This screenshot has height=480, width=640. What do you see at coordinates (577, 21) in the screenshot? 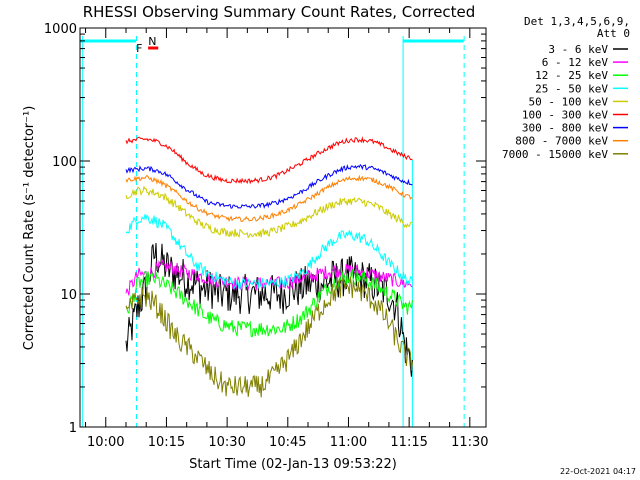
I see `legend-detectors: Det 1,3,4,5,6,9,` at bounding box center [577, 21].